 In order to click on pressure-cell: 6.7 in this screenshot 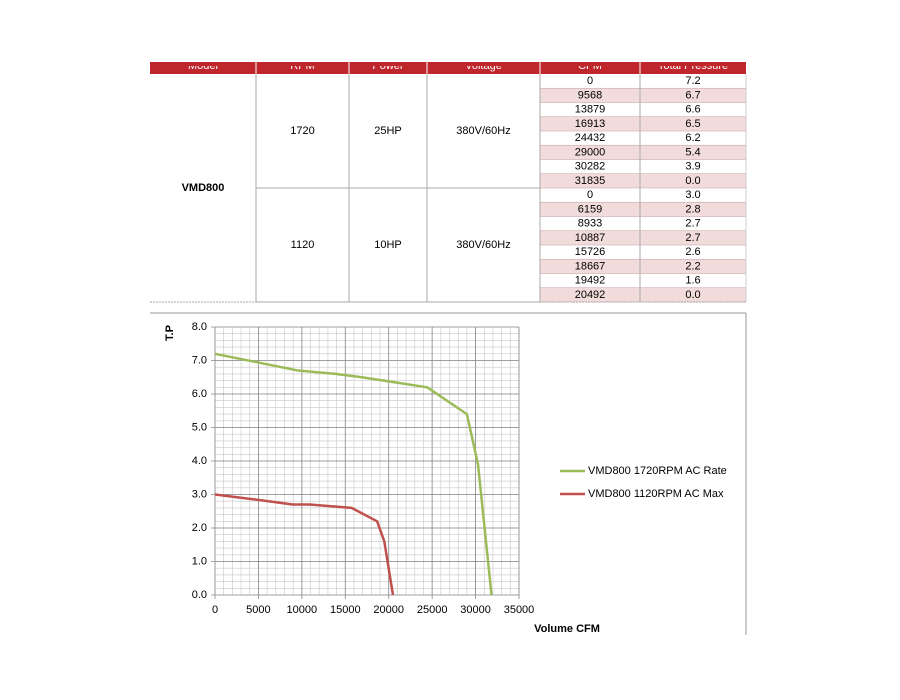, I will do `click(692, 95)`.